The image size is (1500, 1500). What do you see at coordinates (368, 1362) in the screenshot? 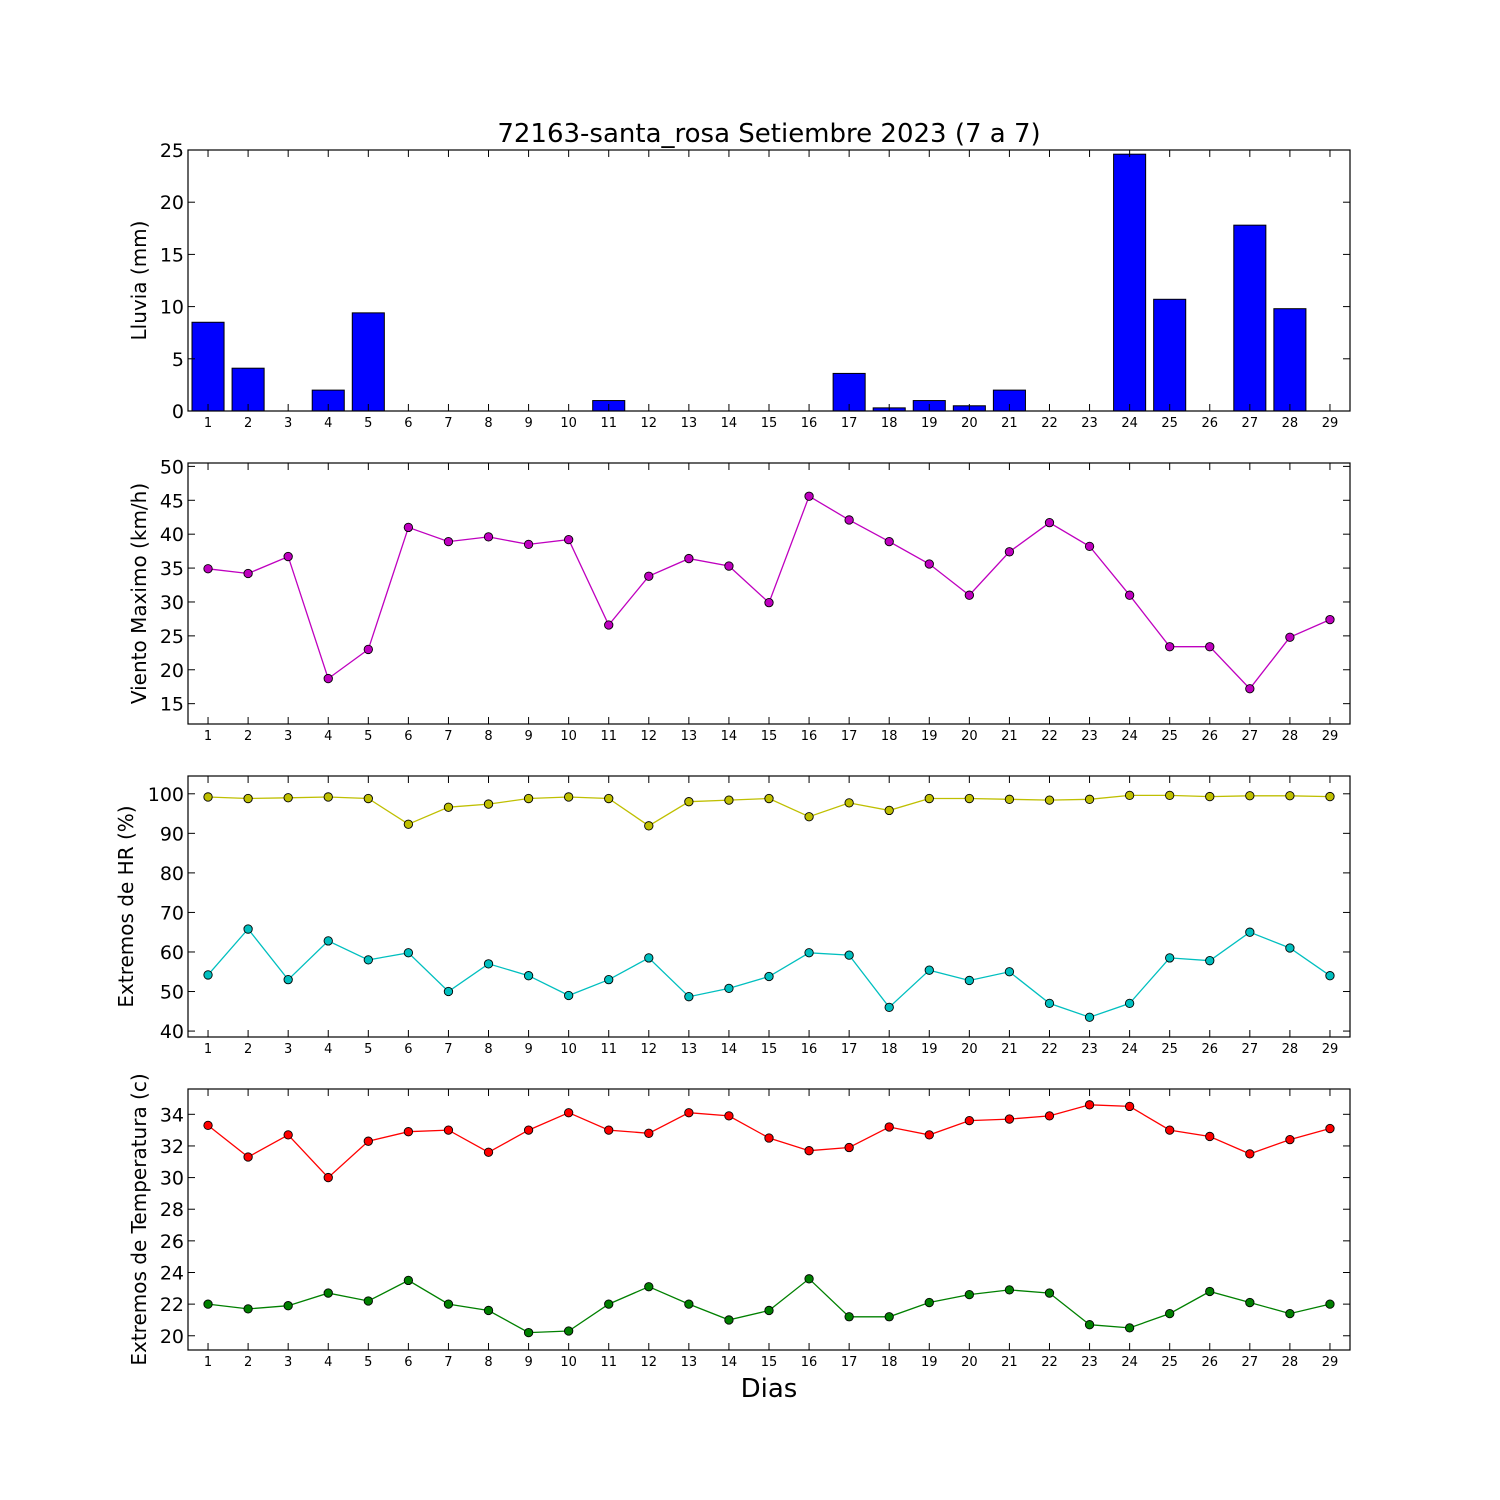
I see `xtick-label-temp-5: 5` at bounding box center [368, 1362].